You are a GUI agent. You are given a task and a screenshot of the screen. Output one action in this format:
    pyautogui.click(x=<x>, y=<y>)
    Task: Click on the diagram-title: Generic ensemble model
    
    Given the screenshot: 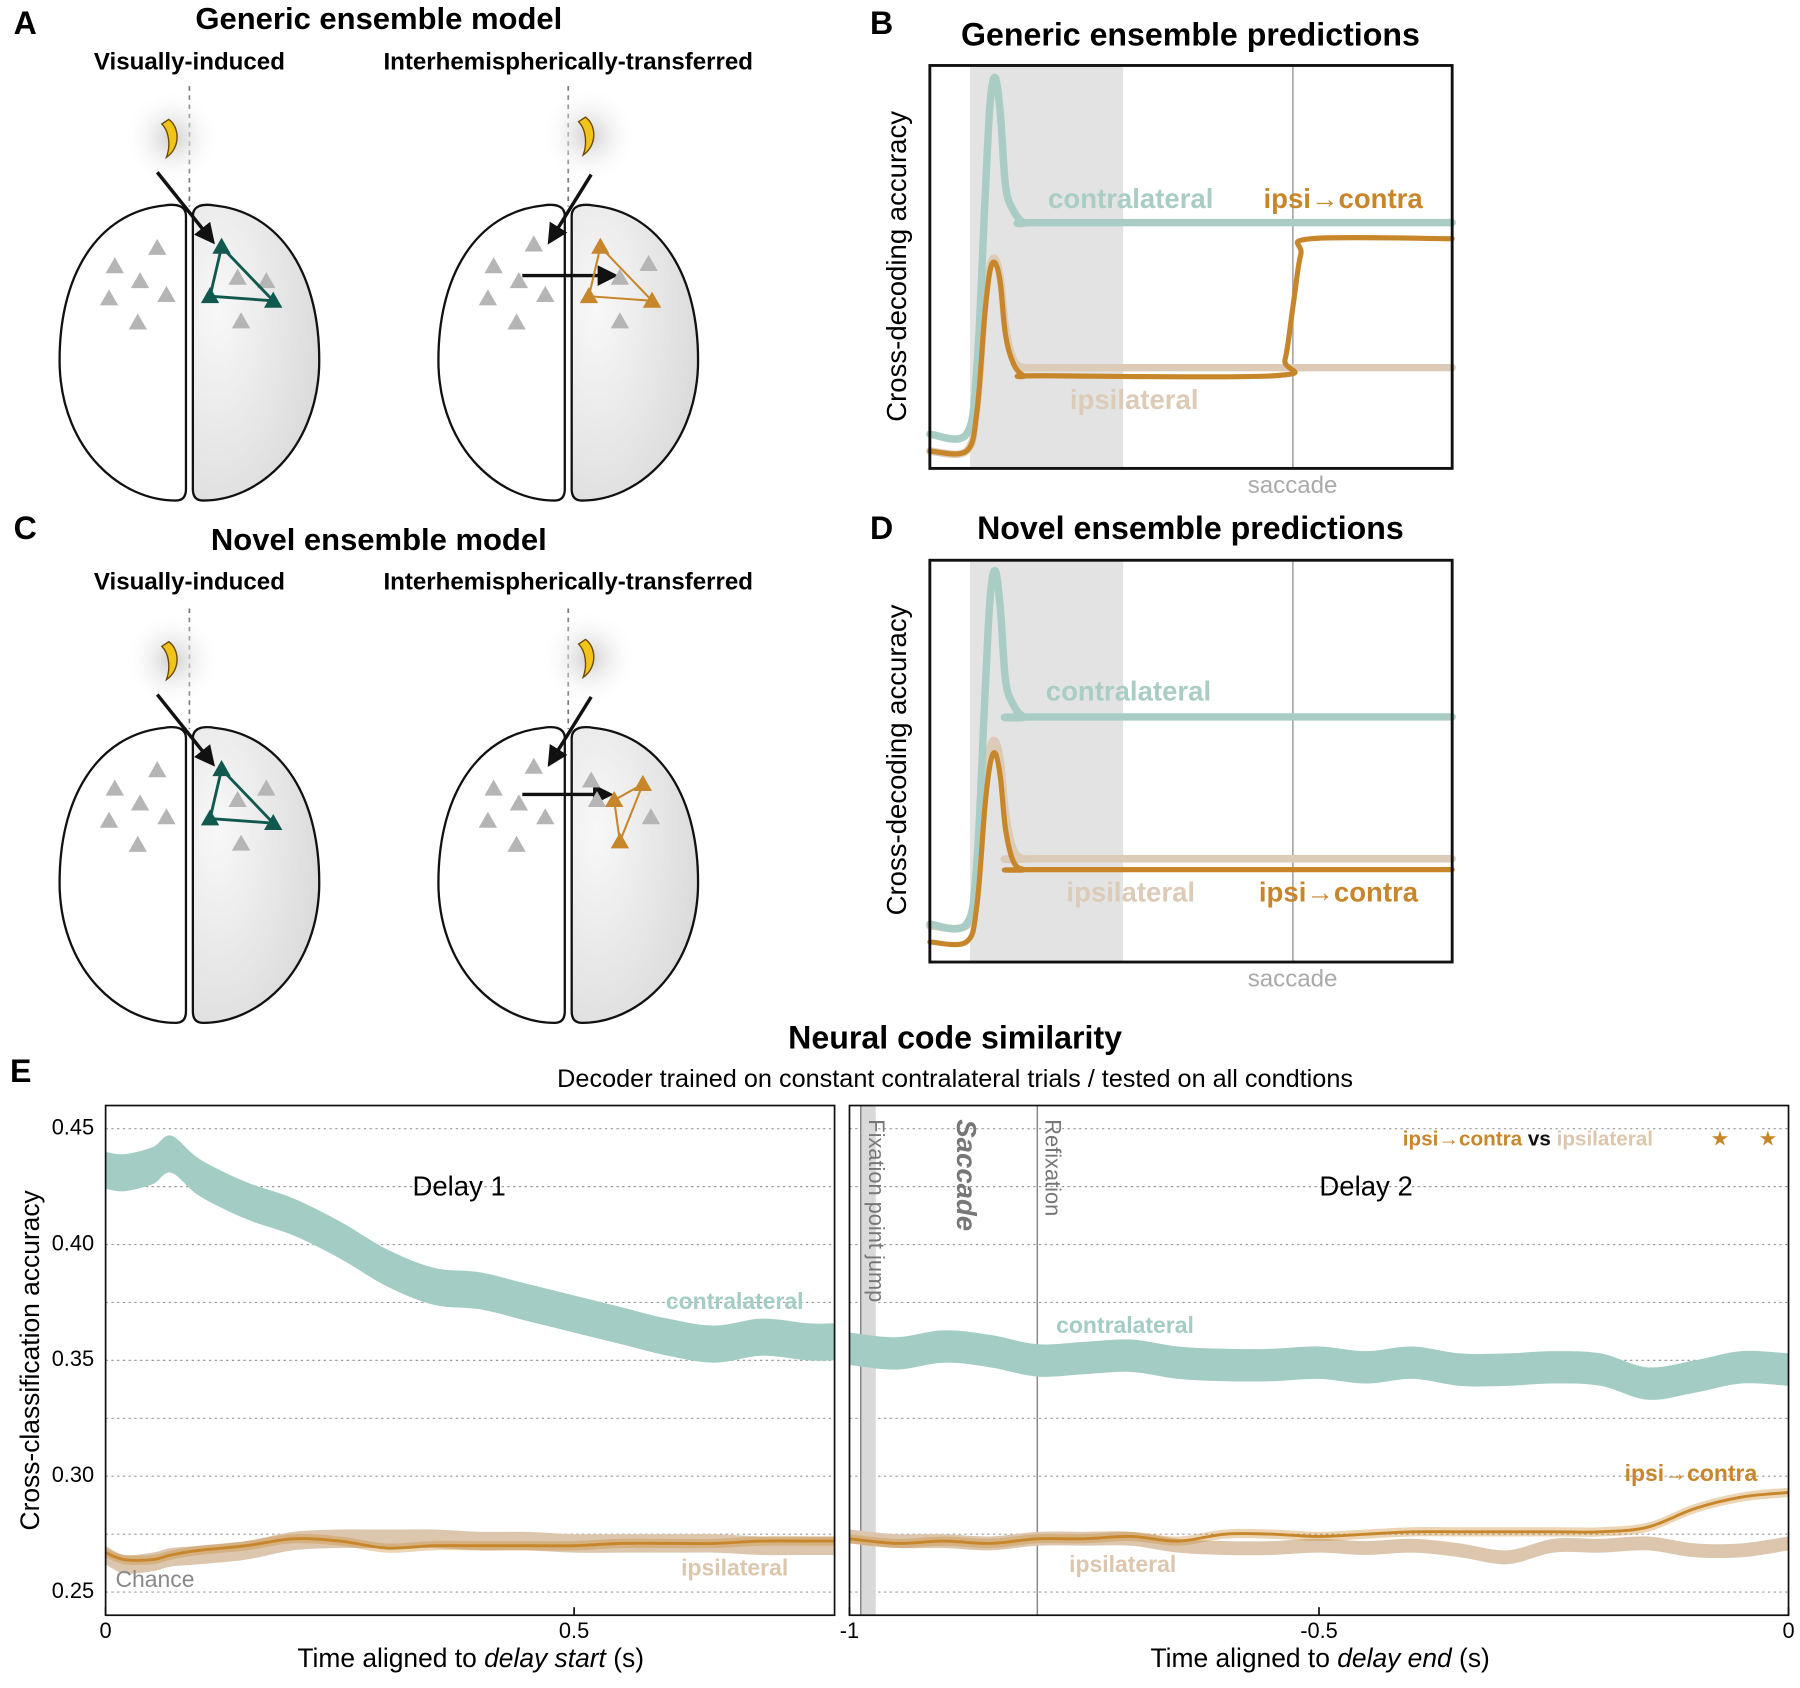 What is the action you would take?
    pyautogui.click(x=378, y=18)
    